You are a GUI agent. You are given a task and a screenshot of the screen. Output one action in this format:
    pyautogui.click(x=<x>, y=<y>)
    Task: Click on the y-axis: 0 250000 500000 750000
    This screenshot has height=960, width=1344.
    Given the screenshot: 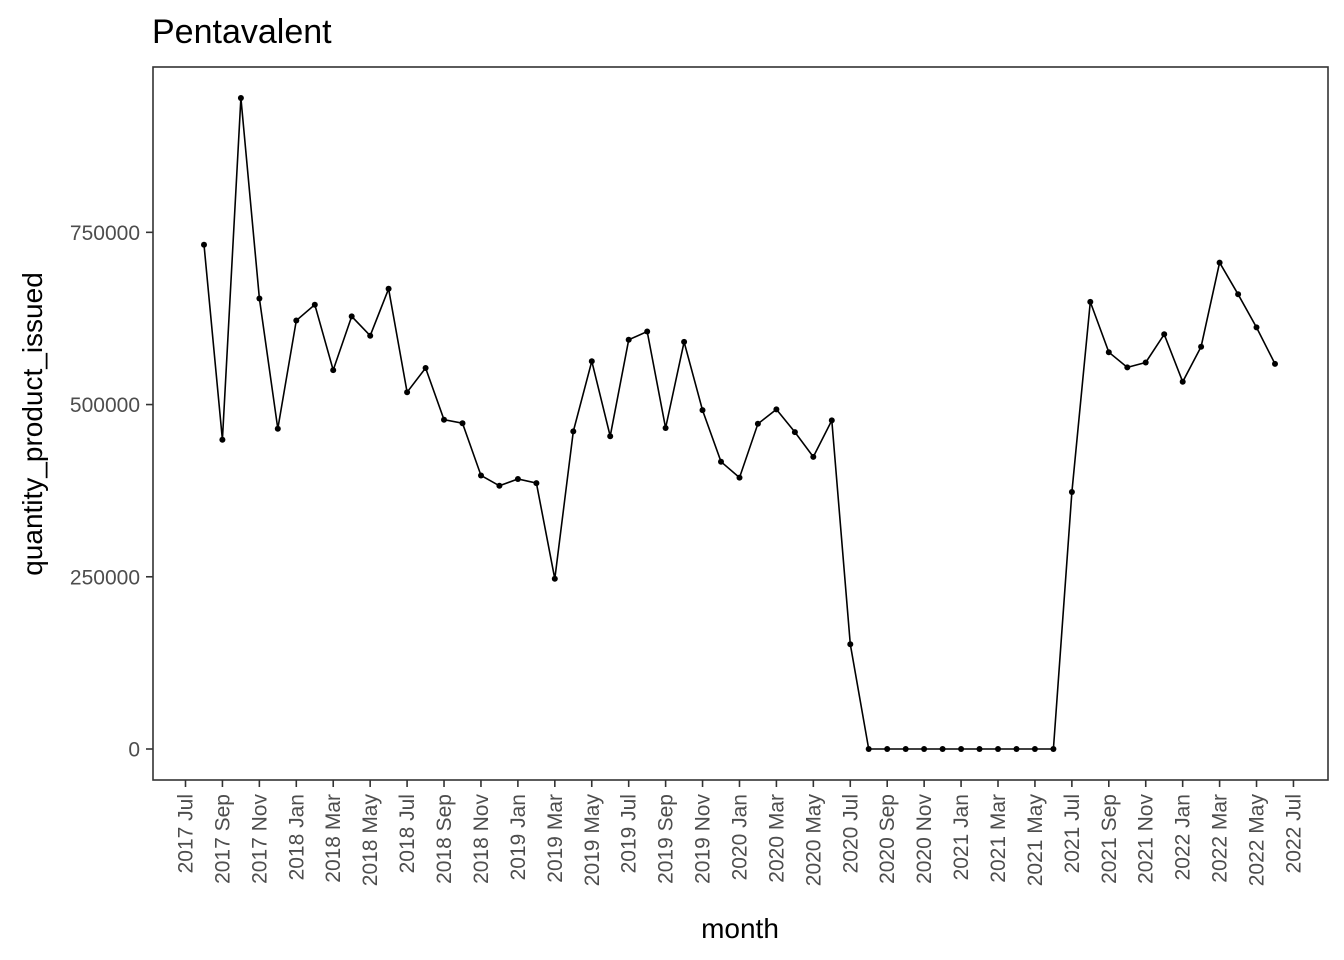 What is the action you would take?
    pyautogui.click(x=111, y=492)
    